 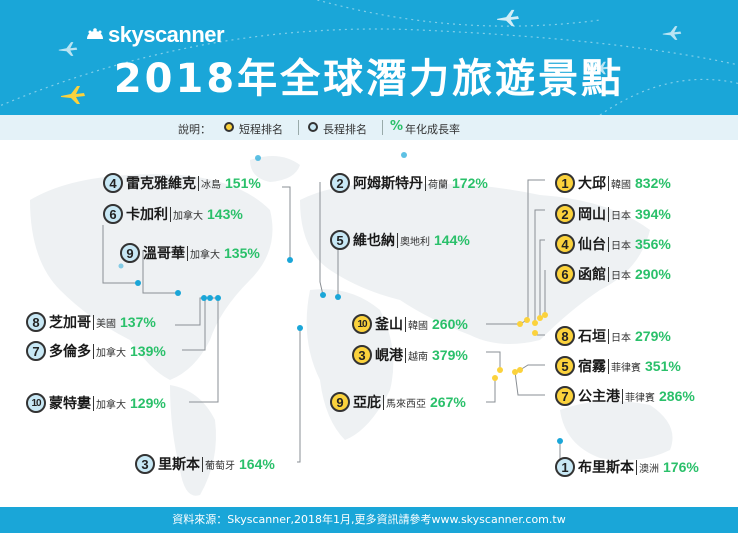 What do you see at coordinates (406, 404) in the screenshot?
I see `country-name: 馬來西亞` at bounding box center [406, 404].